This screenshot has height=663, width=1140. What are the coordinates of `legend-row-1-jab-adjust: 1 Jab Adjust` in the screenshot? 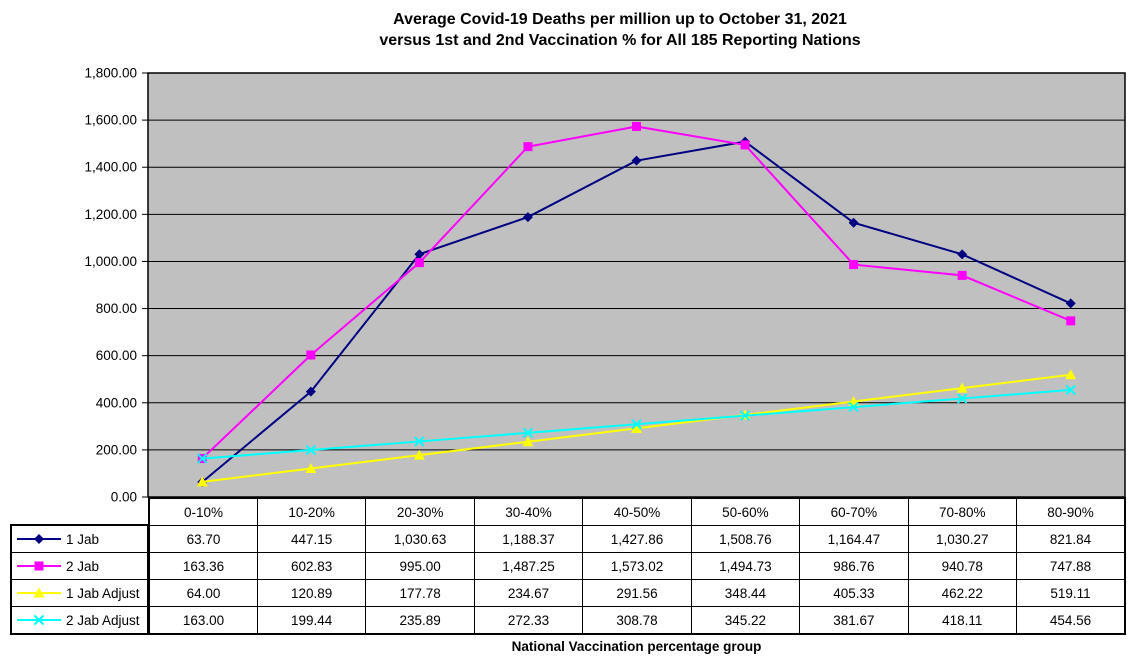 It's located at (79, 593).